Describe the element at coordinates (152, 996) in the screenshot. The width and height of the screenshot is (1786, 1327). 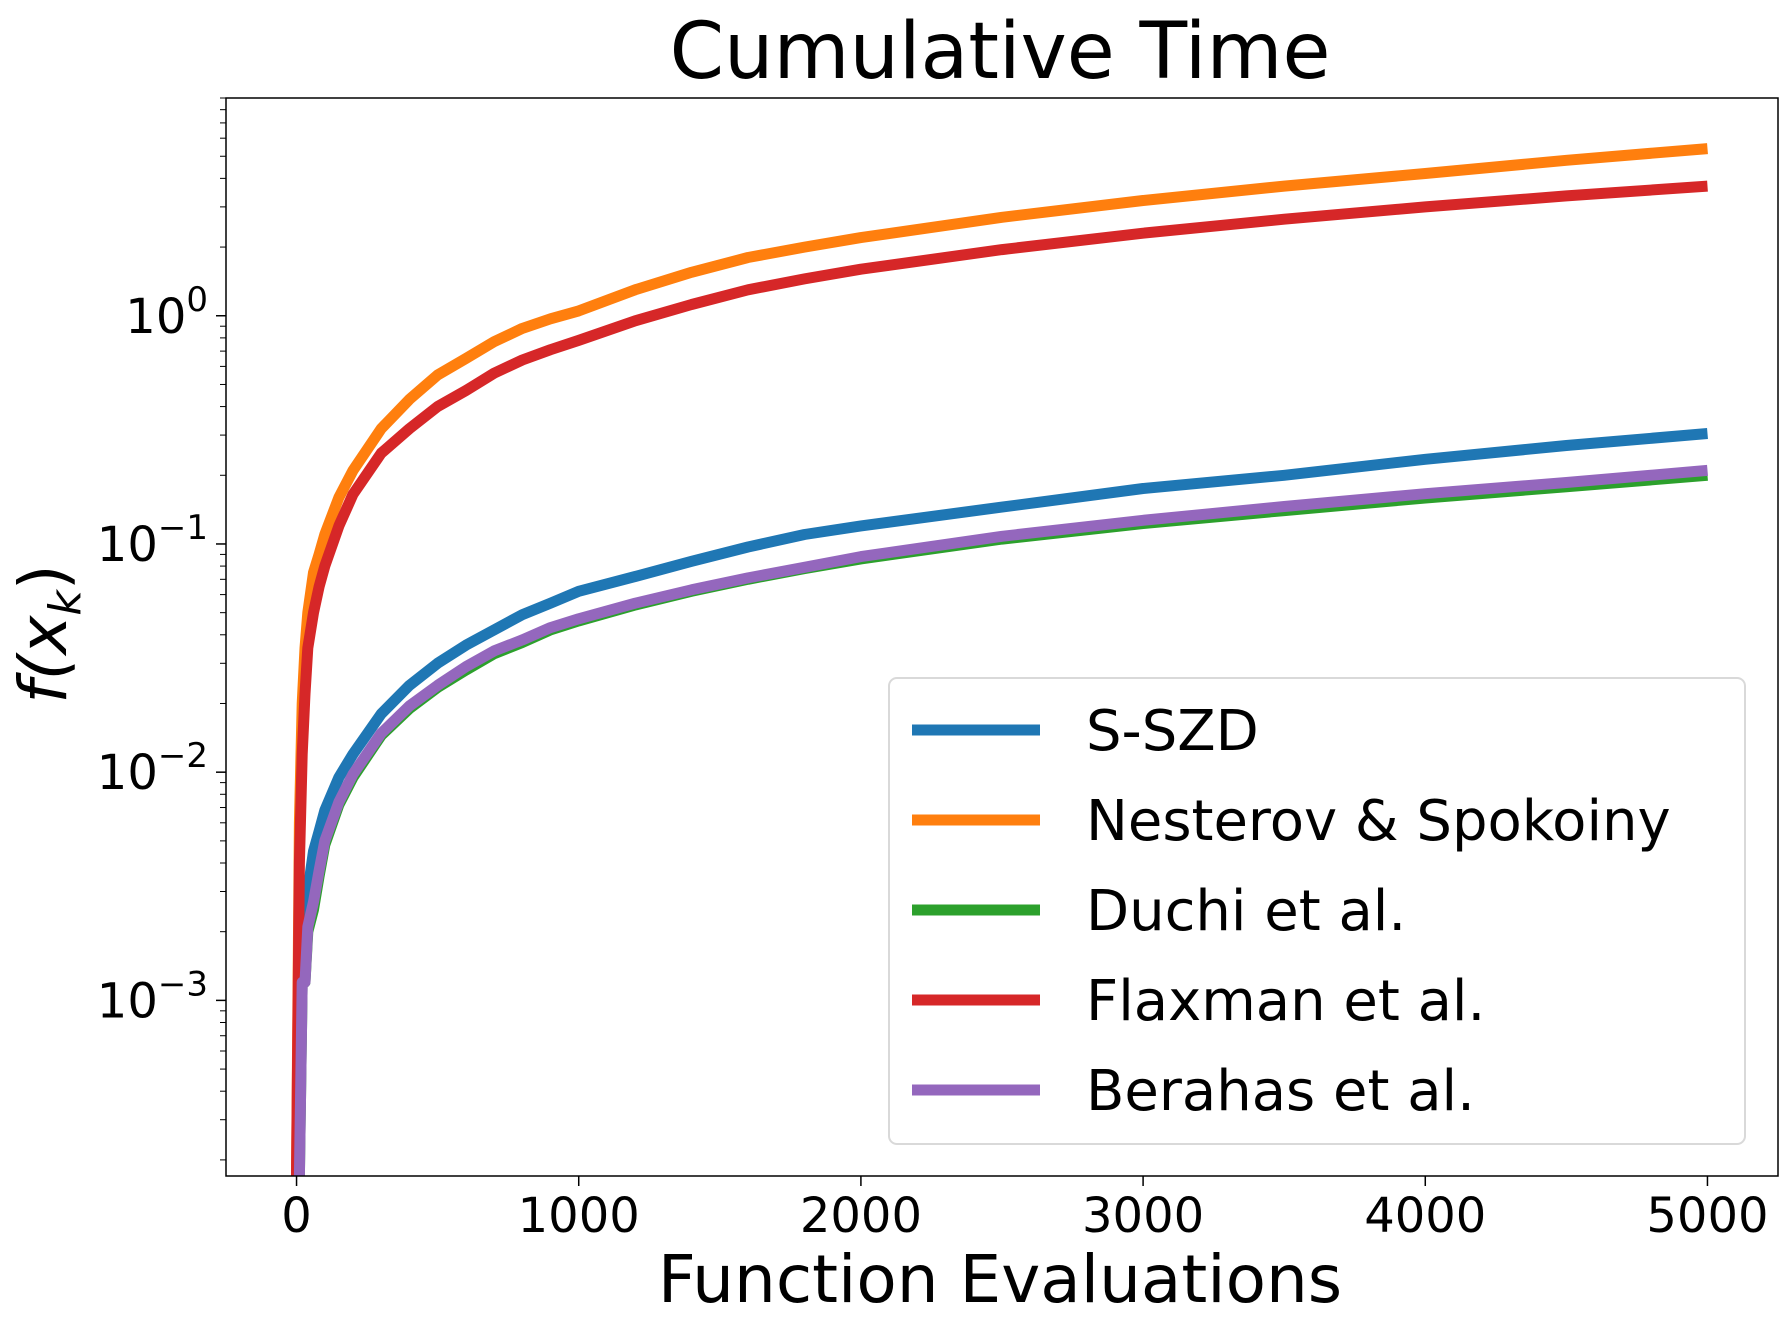
I see `y-tick-label: 10⁻³` at that location.